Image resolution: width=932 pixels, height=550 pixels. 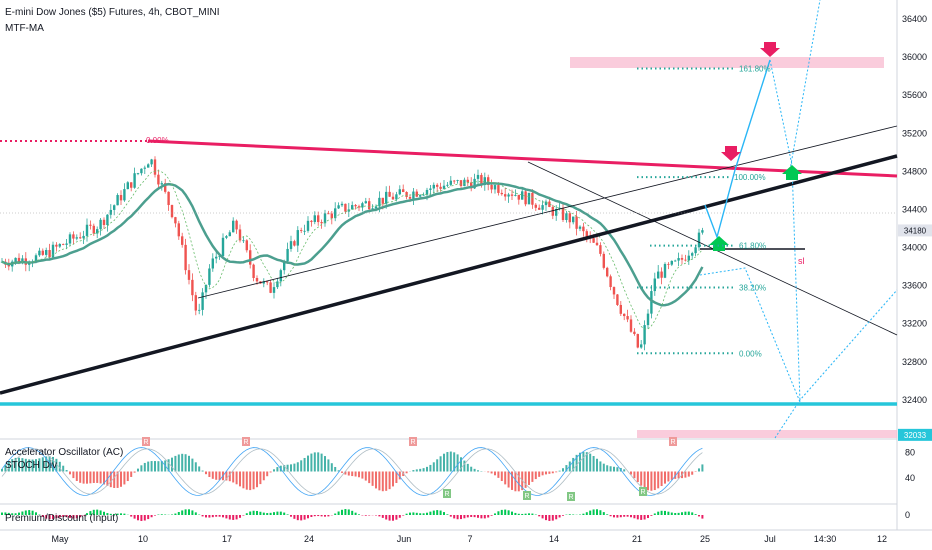 I want to click on fib-label-4: 0.00%, so click(x=750, y=353).